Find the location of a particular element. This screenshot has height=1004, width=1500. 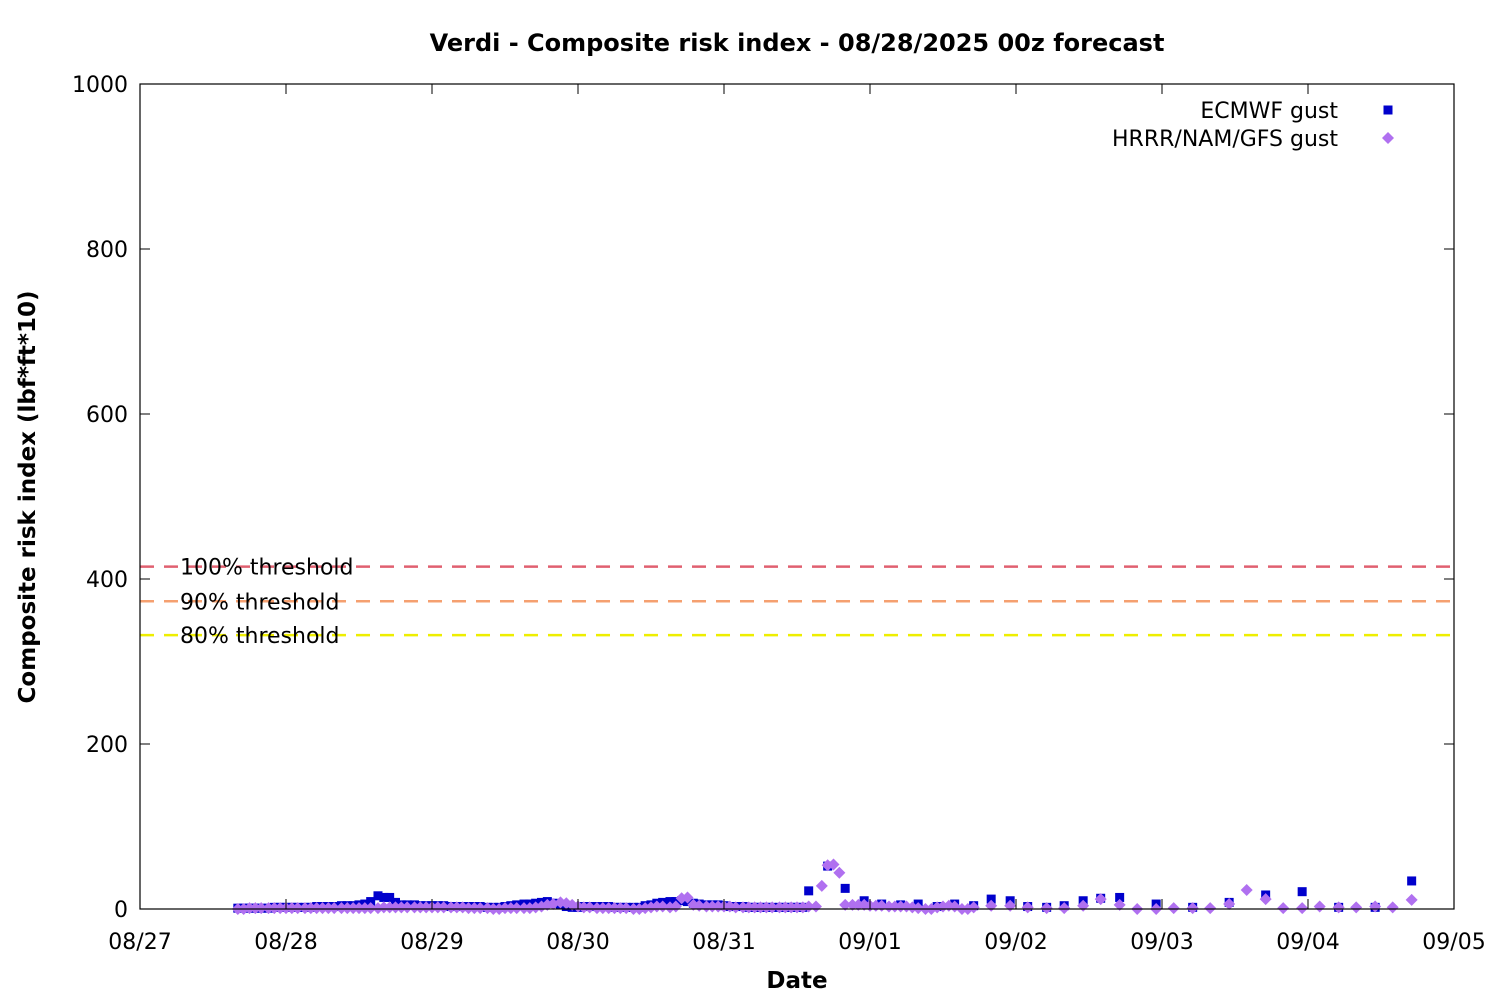

threshold-label-1: 90% threshold is located at coordinates (260, 602).